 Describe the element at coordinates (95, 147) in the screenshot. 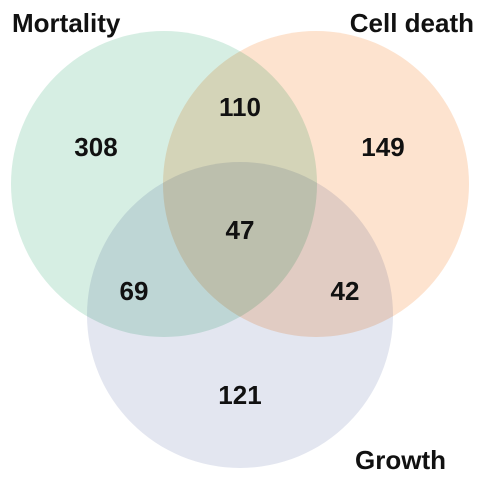

I see `count-mortality-only: 308` at that location.